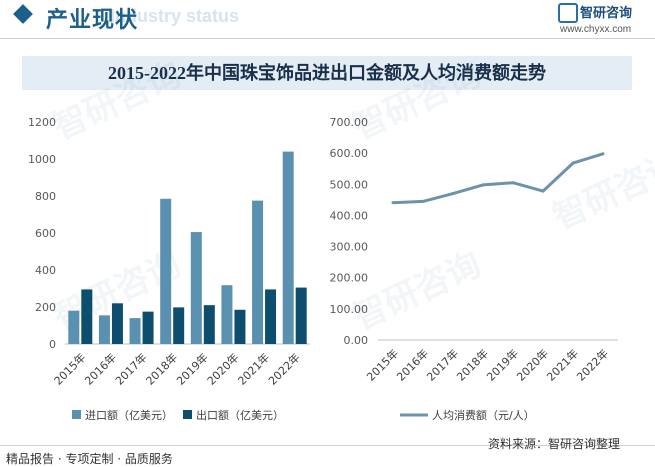 This screenshot has width=655, height=467. What do you see at coordinates (442, 364) in the screenshot?
I see `line-x-tick-label: 2017年` at bounding box center [442, 364].